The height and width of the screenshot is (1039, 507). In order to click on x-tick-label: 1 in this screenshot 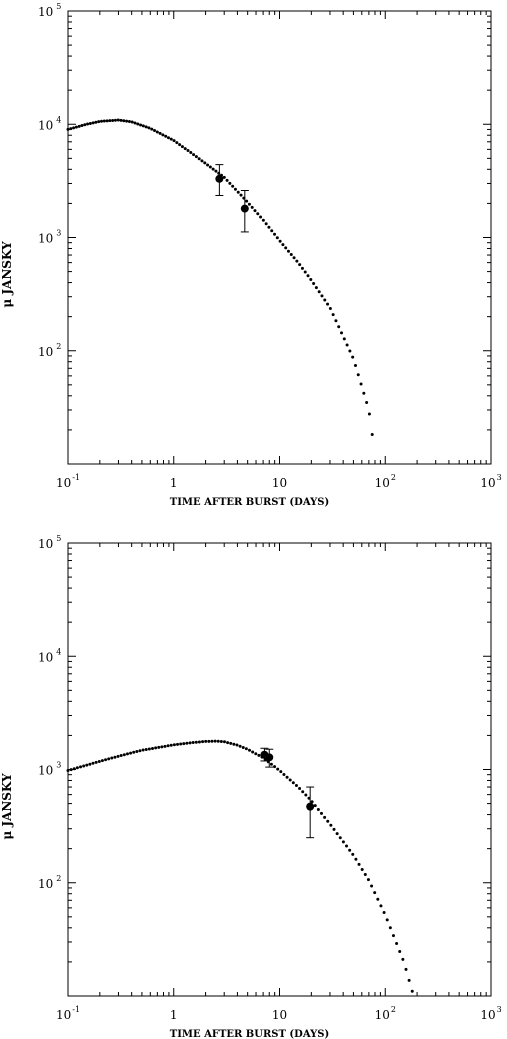, I will do `click(174, 1015)`.